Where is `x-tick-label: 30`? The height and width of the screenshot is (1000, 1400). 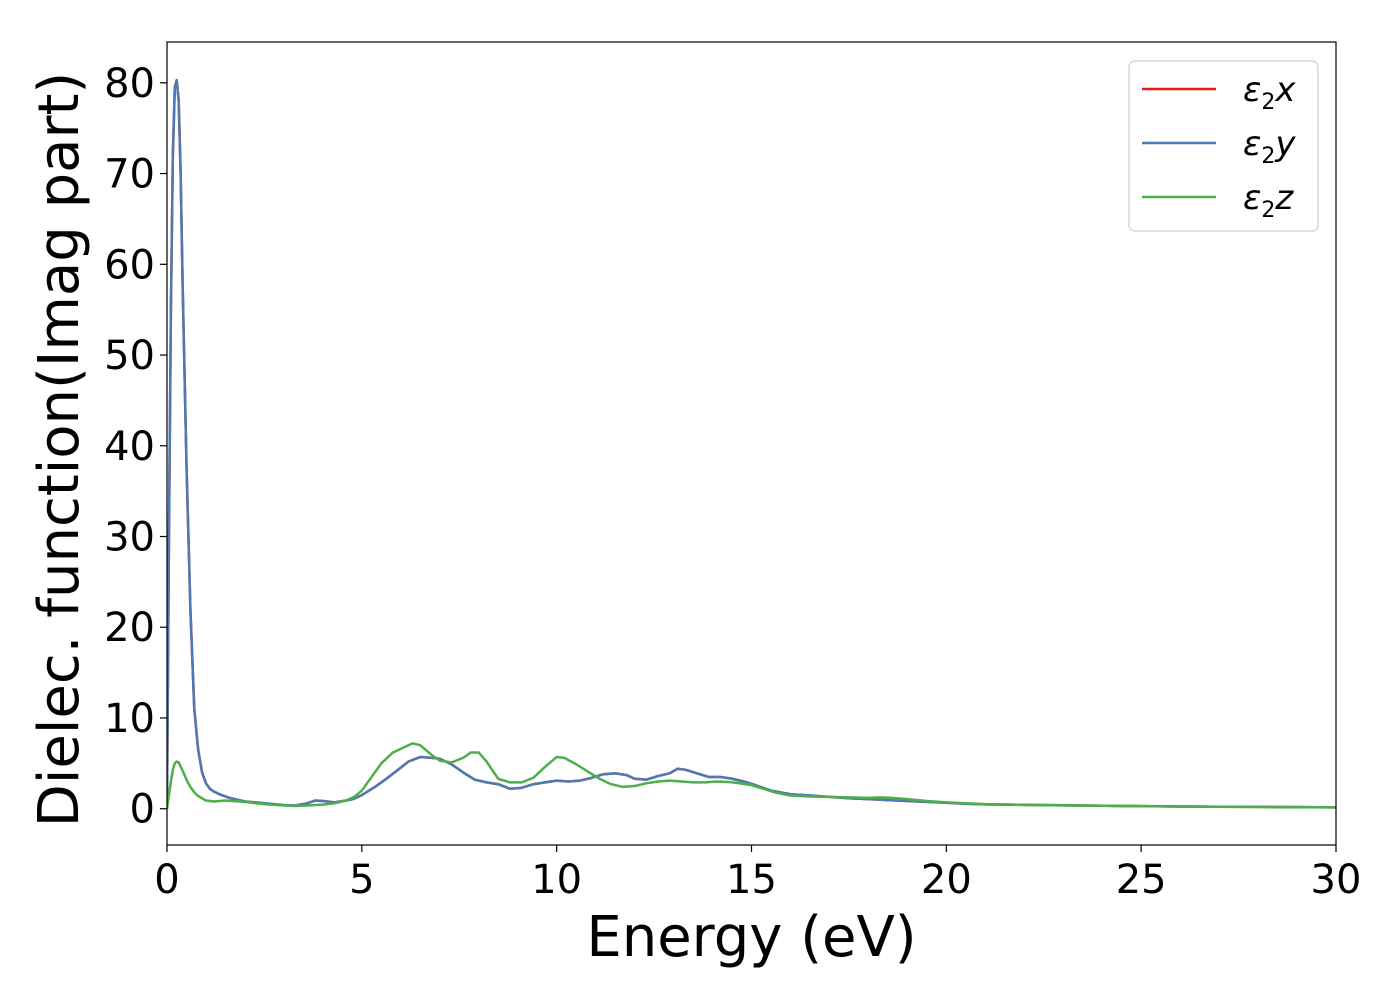
x-tick-label: 30 is located at coordinates (1336, 880).